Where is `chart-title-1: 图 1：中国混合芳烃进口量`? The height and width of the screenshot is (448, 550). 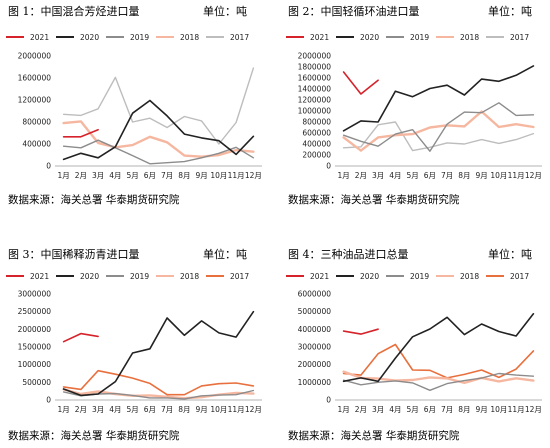 chart-title-1: 图 1：中国混合芳烃进口量 is located at coordinates (74, 11).